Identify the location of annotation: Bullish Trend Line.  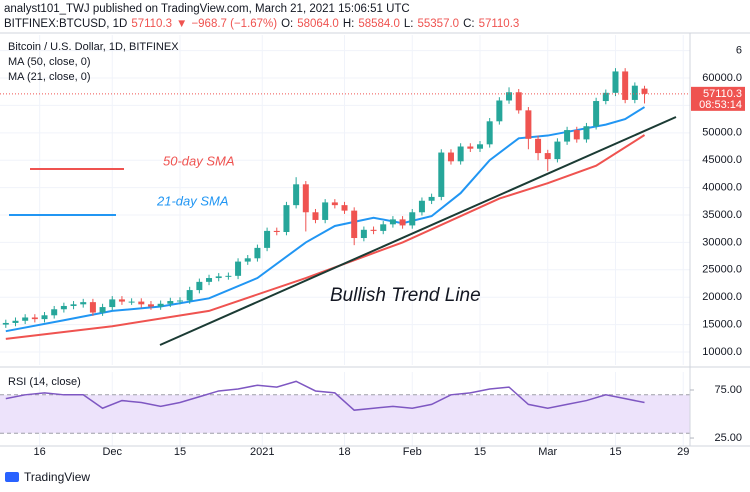
(405, 295).